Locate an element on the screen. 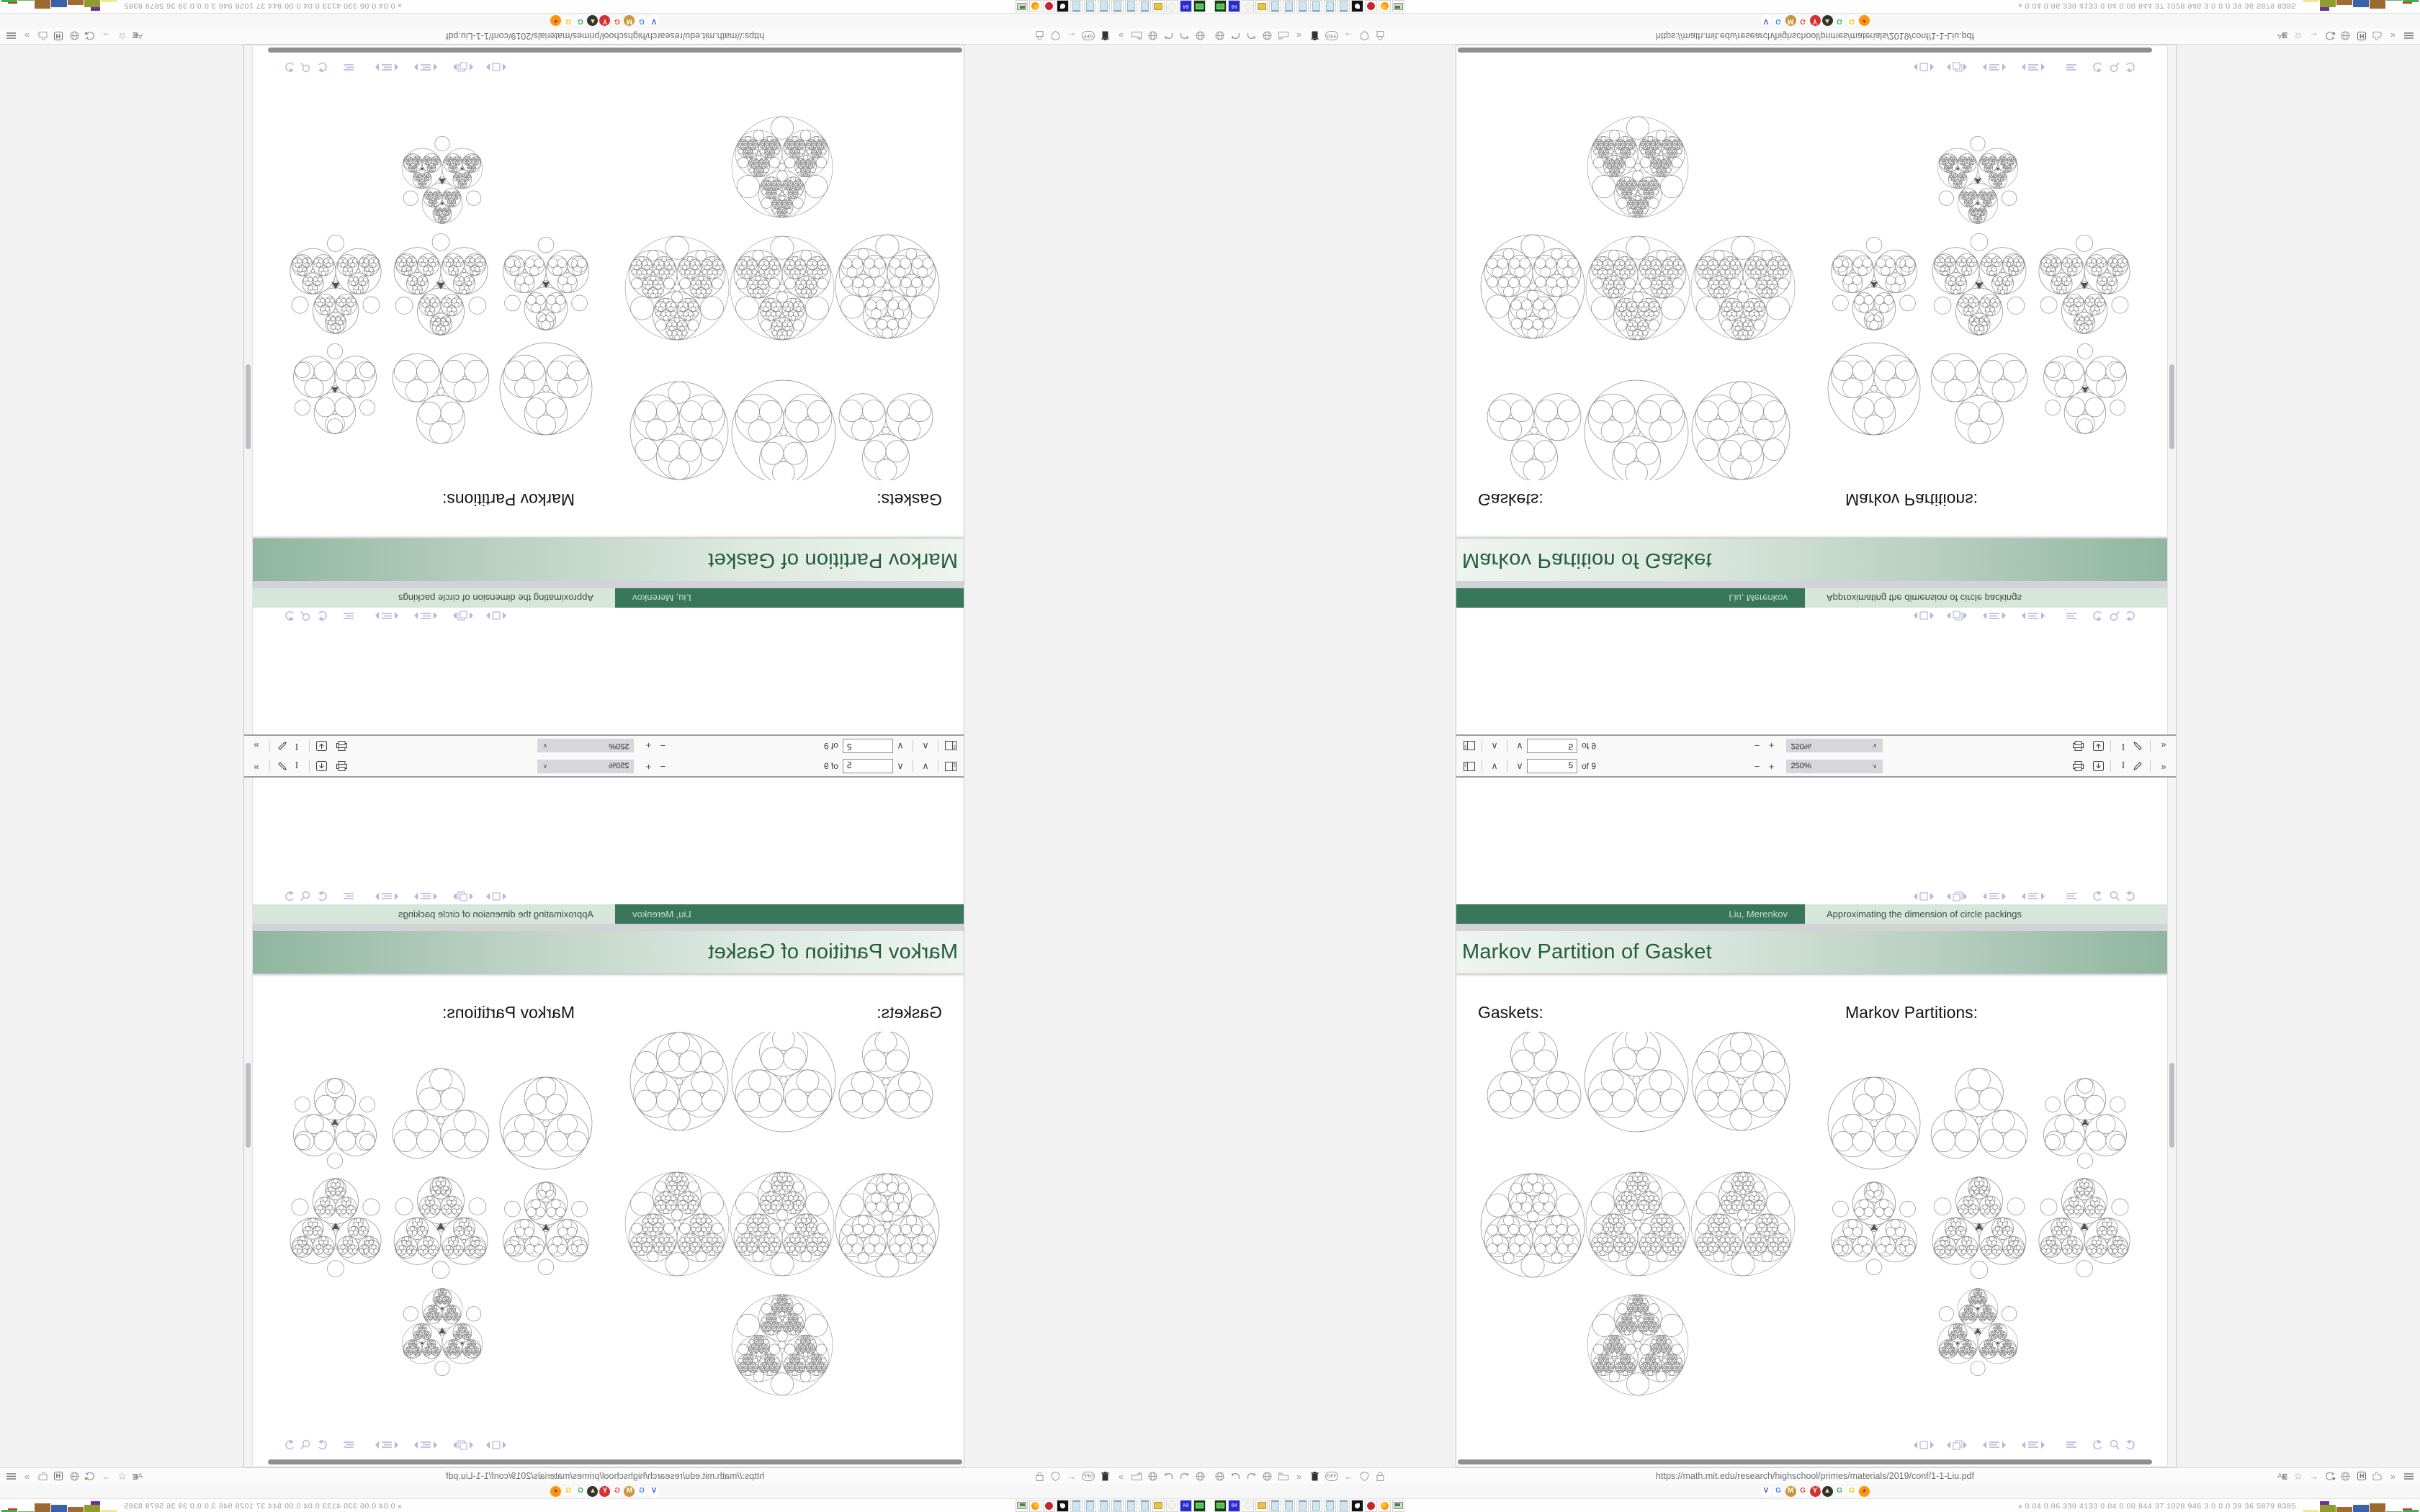  sidebar-toggle-icon is located at coordinates (1469, 746).